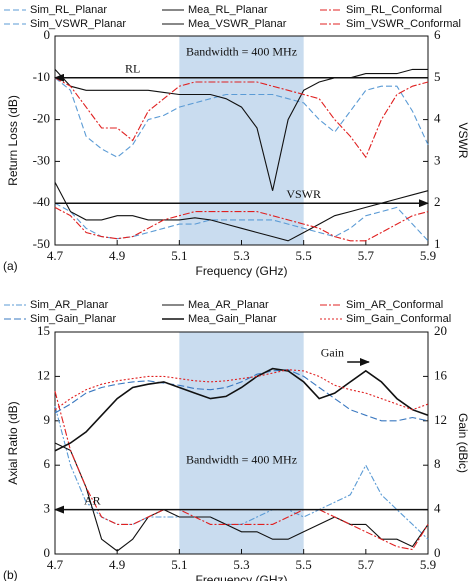 The height and width of the screenshot is (581, 474). Describe the element at coordinates (463, 141) in the screenshot. I see `y2-axis-label: VSWR` at that location.